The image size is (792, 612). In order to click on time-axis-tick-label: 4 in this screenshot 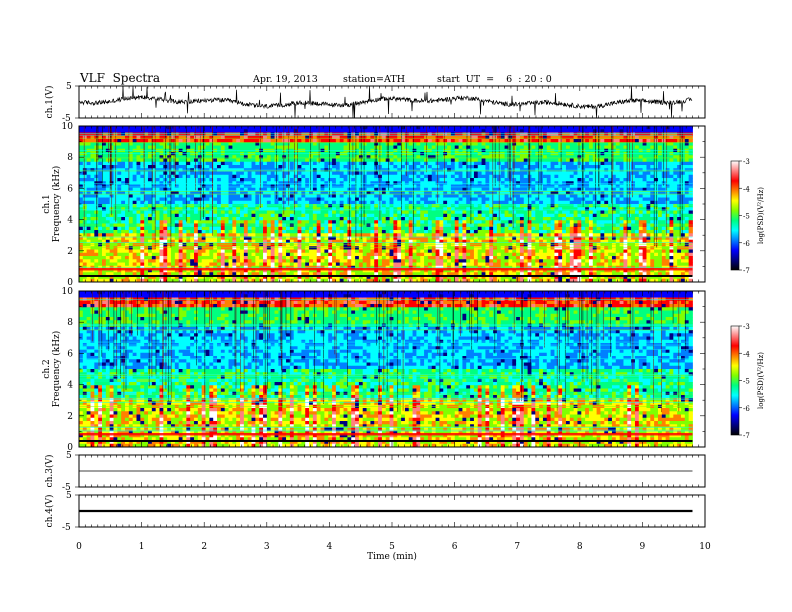, I will do `click(330, 547)`.